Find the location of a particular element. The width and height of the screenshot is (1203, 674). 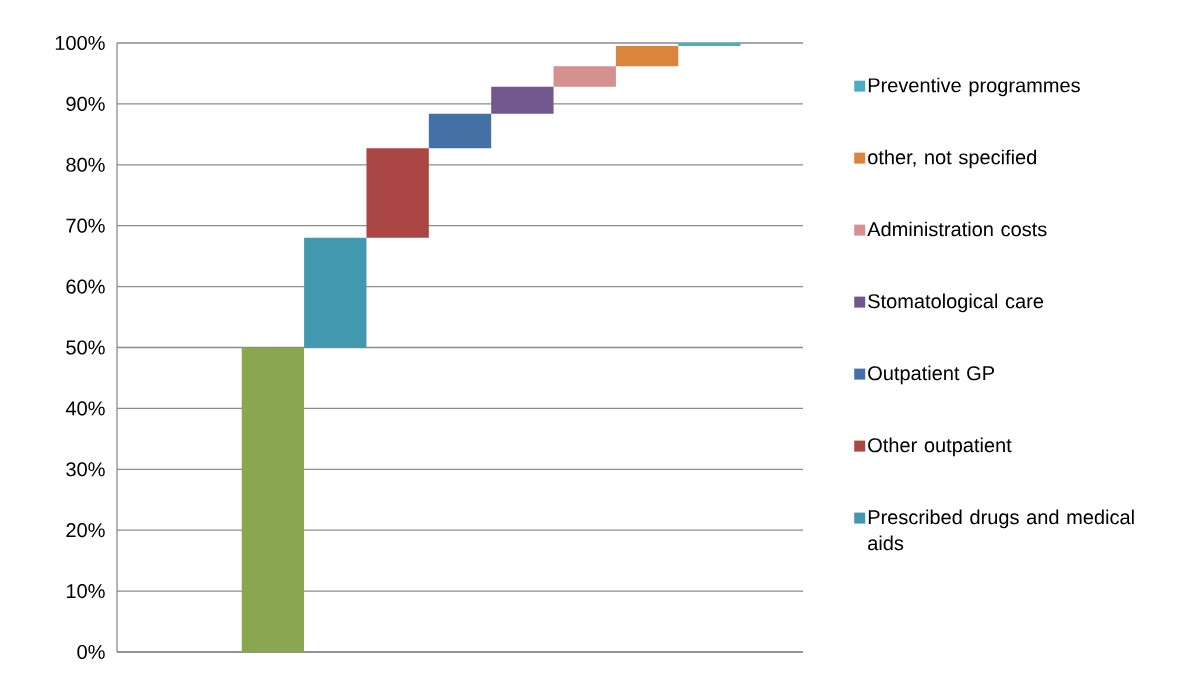

y-tick-label: 100% is located at coordinates (80, 43).